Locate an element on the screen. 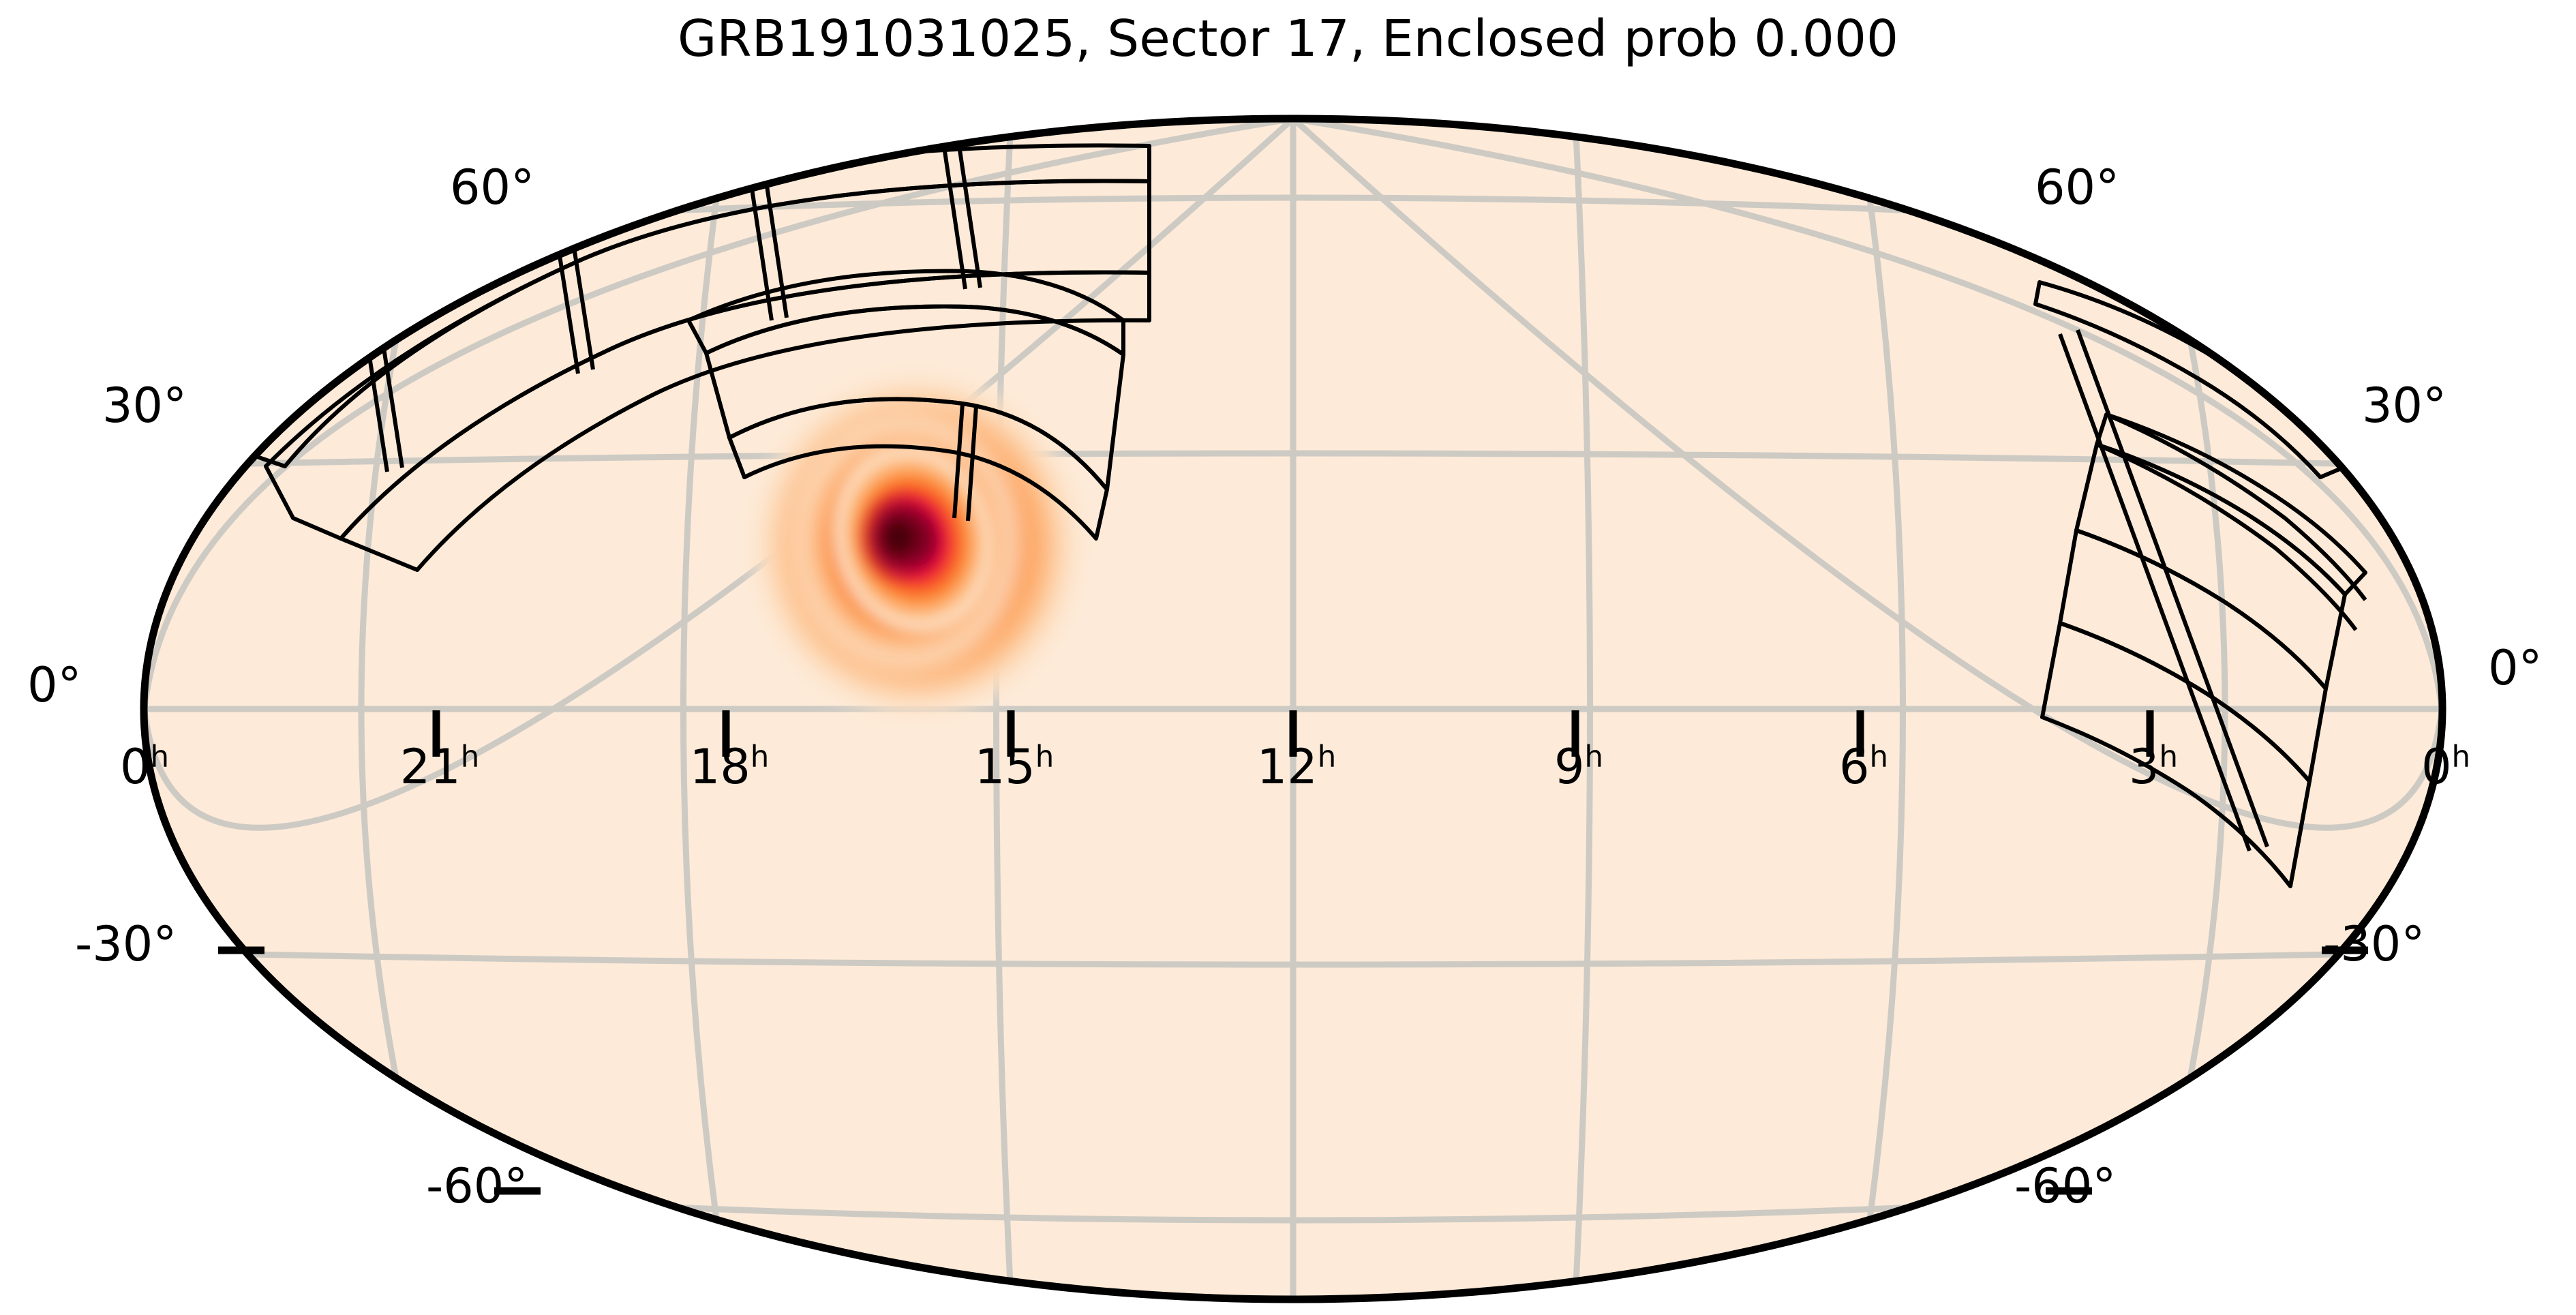 The height and width of the screenshot is (1315, 2576). localization-heatmap is located at coordinates (917, 545).